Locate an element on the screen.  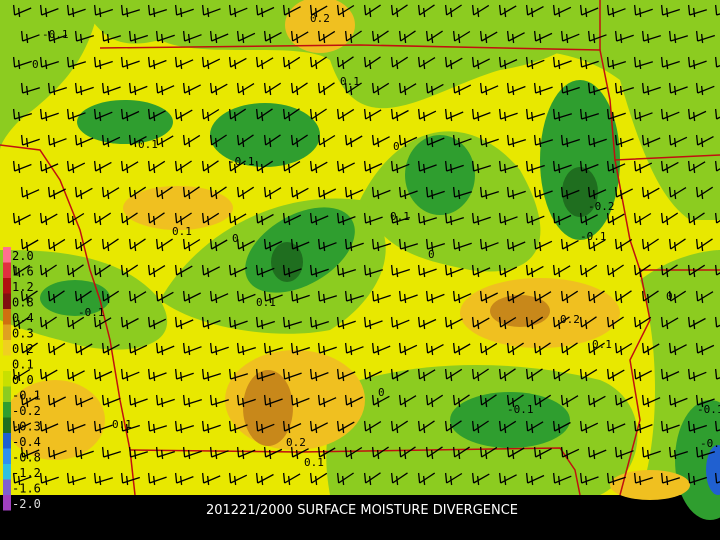
legend-label: 0.1 is located at coordinates (23, 365).